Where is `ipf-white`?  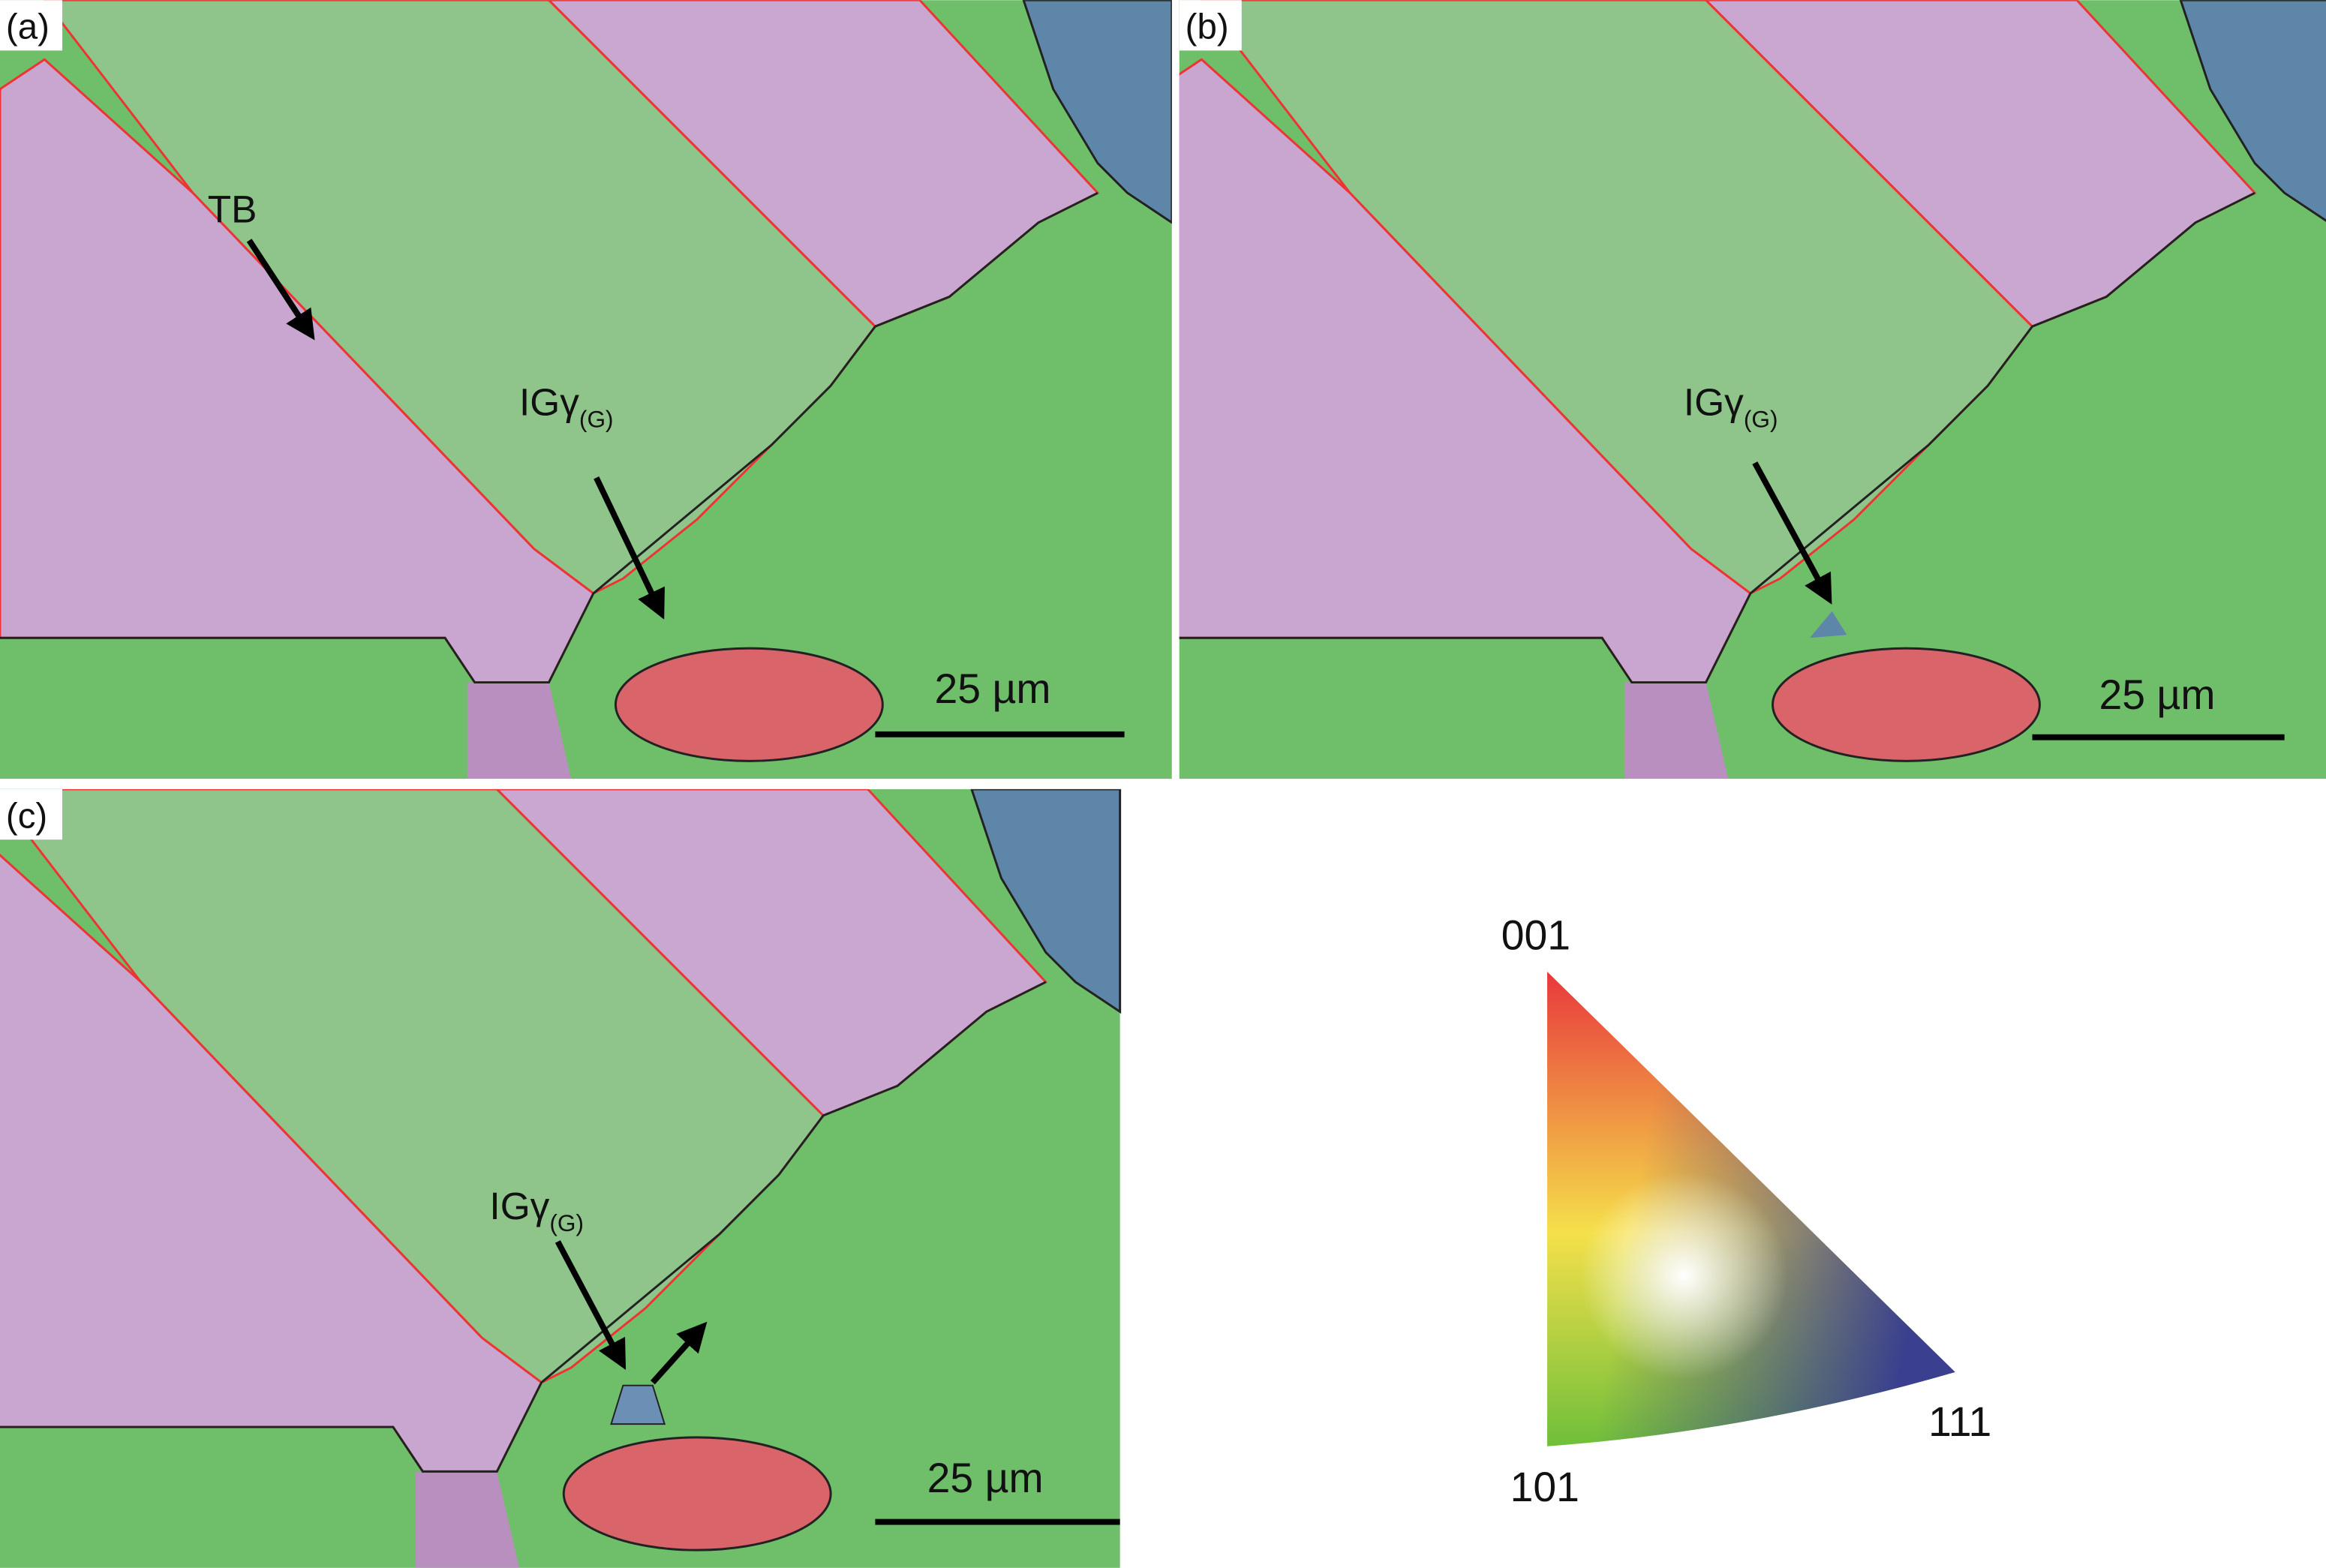
ipf-white is located at coordinates (1751, 1209).